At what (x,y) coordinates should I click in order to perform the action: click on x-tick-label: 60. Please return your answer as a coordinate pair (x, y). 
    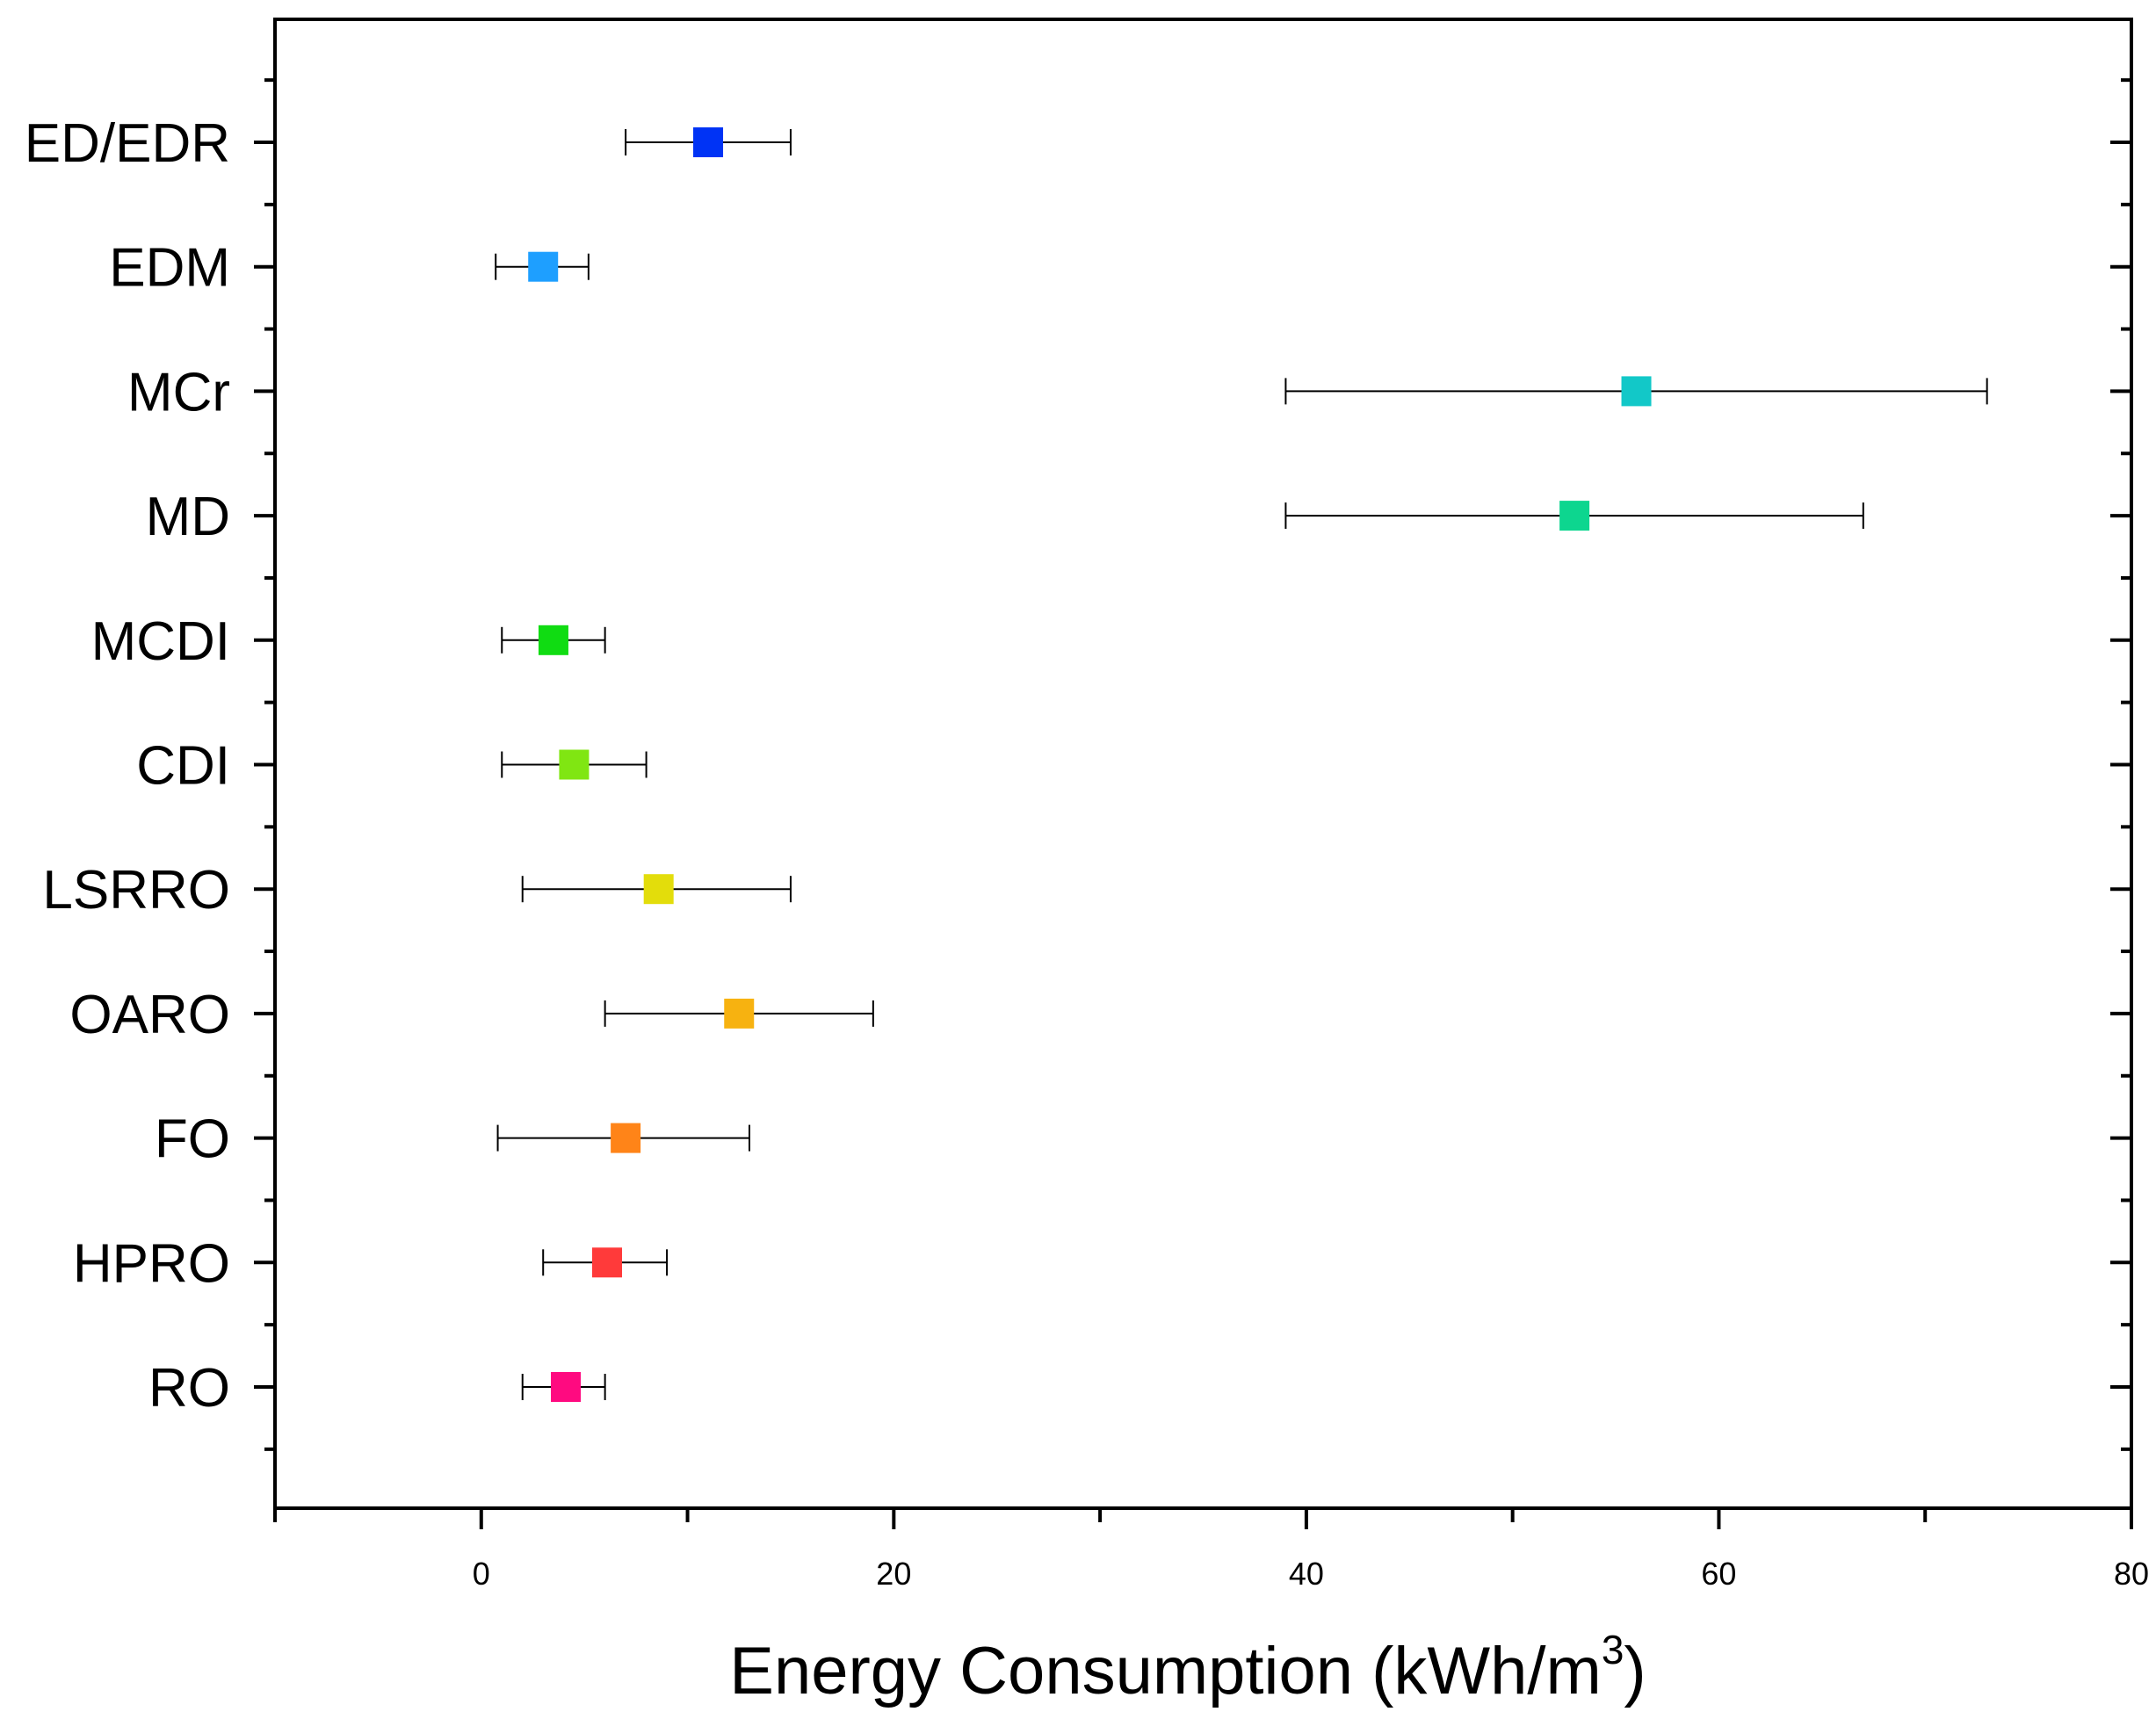
    Looking at the image, I should click on (1719, 1574).